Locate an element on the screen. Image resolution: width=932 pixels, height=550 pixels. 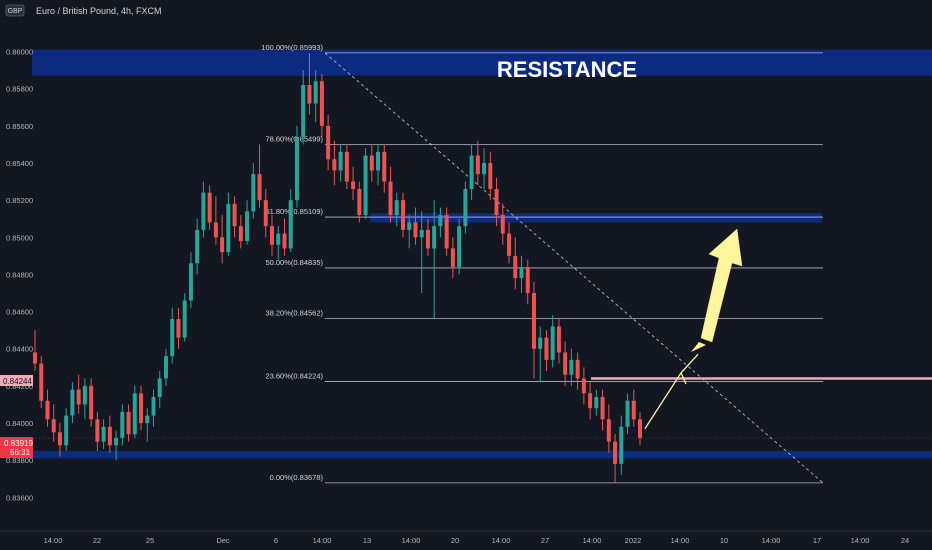
x-tick-label: 24 is located at coordinates (905, 540).